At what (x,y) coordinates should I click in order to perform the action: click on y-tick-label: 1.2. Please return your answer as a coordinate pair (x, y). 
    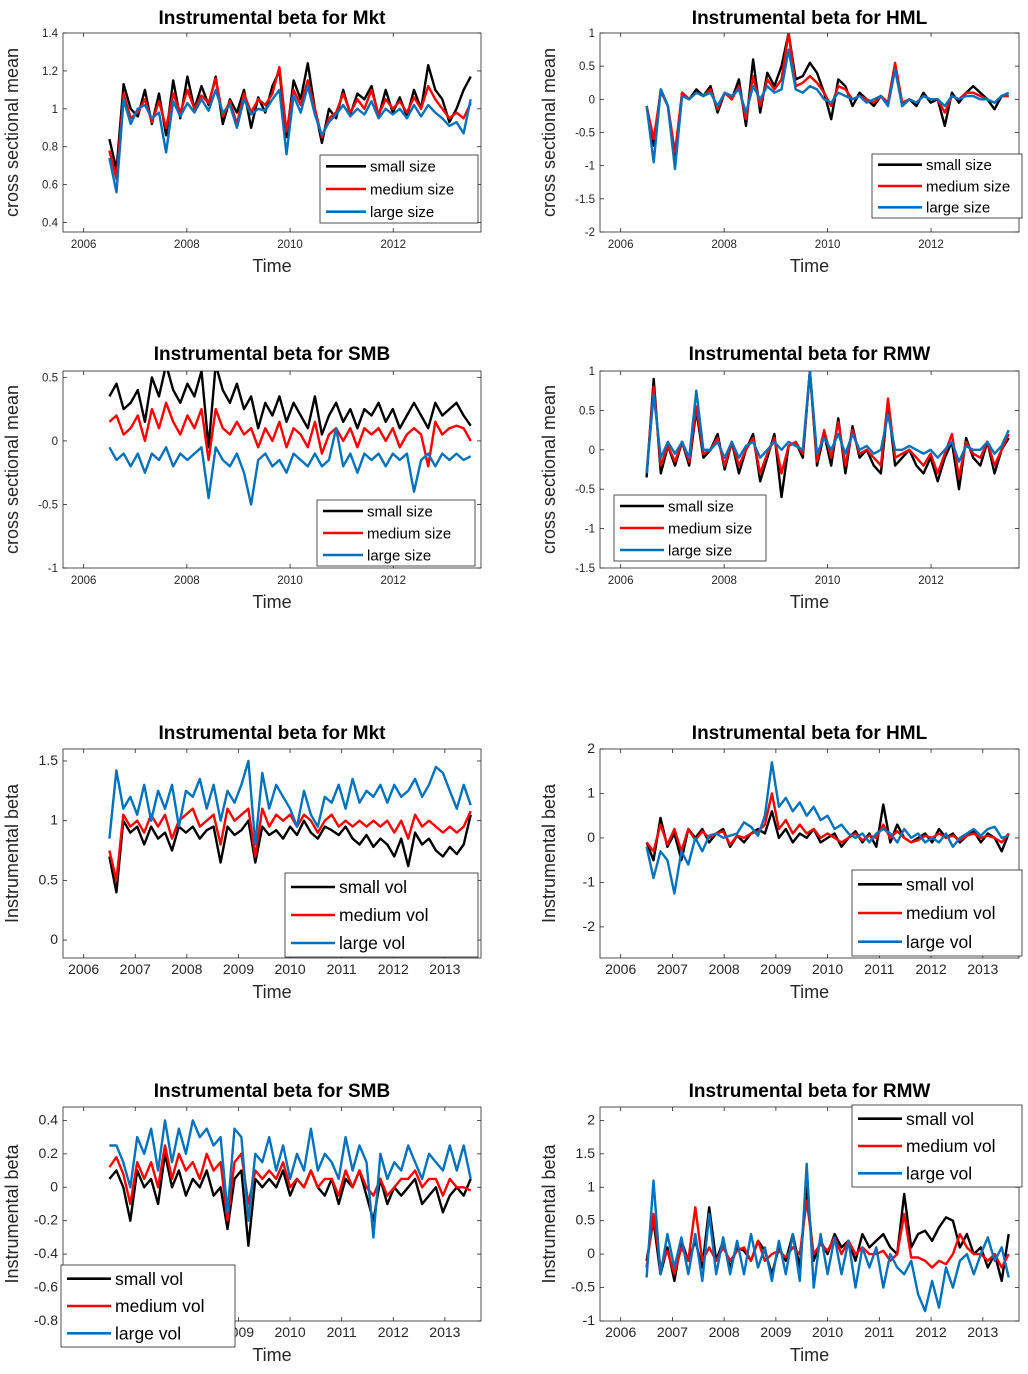
    Looking at the image, I should click on (50, 72).